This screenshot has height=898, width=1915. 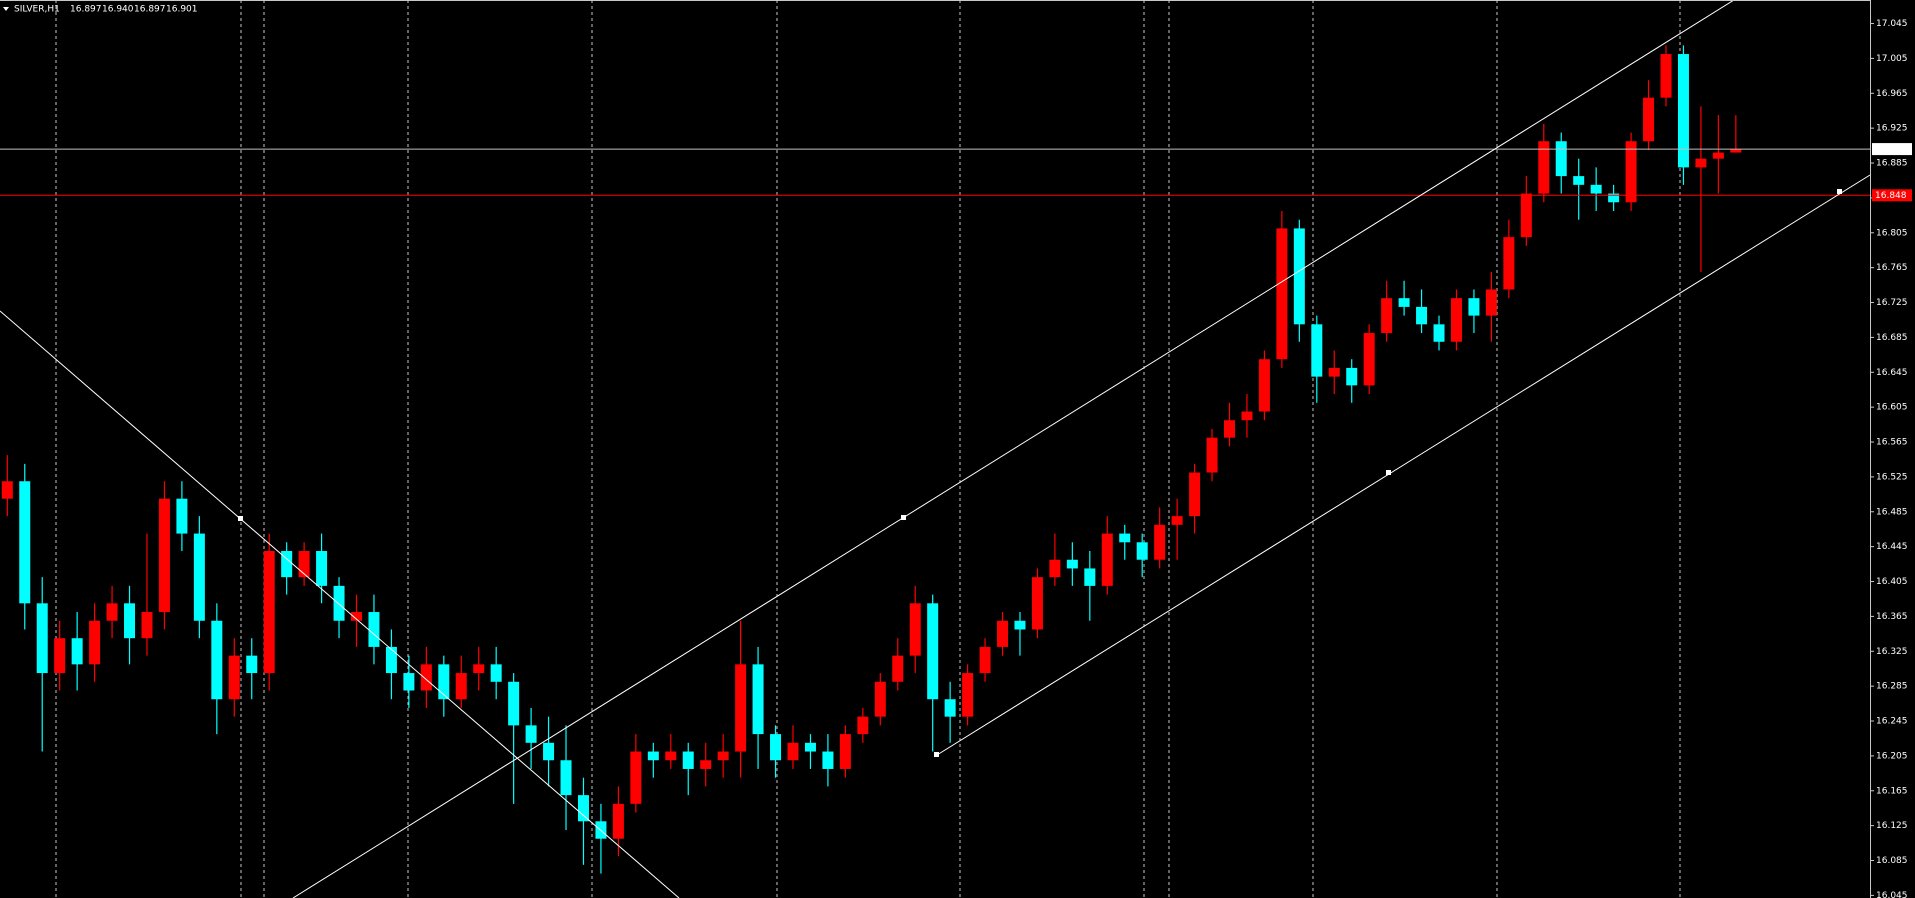 I want to click on y-tick-label: 16.765, so click(x=1892, y=268).